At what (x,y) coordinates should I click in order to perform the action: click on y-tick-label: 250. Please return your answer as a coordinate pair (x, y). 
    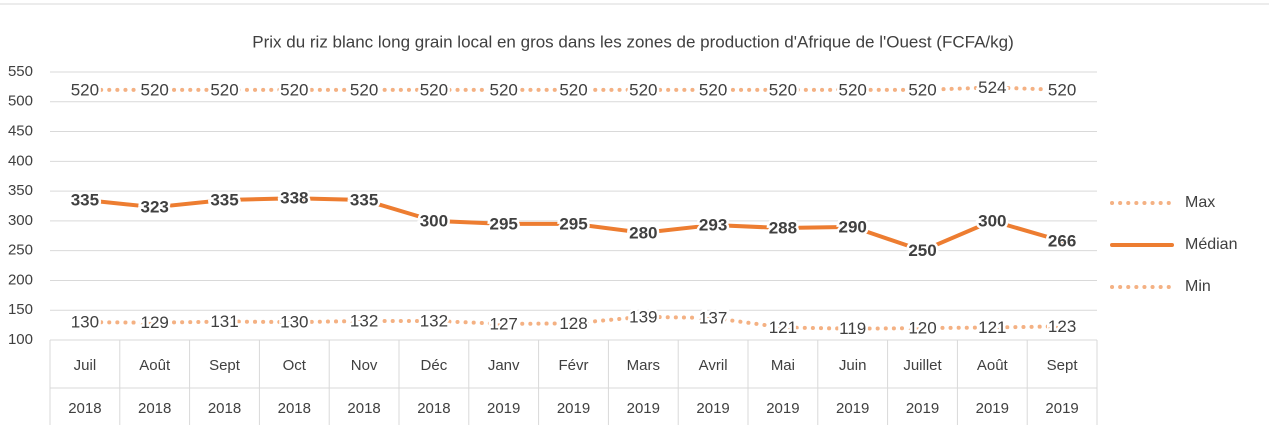
    Looking at the image, I should click on (20, 250).